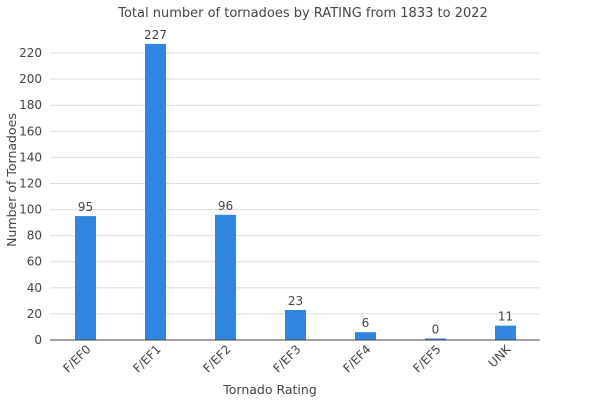 This screenshot has width=590, height=400. Describe the element at coordinates (34, 314) in the screenshot. I see `y-tick-label: 20` at that location.